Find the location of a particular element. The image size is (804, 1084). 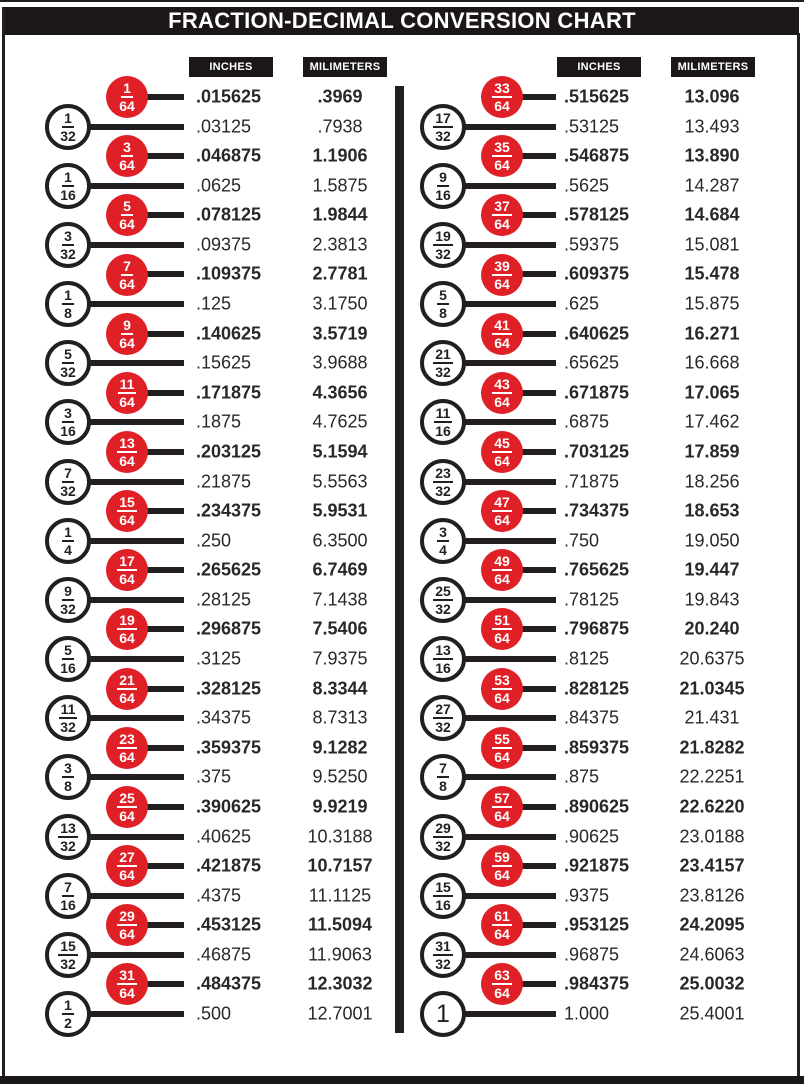

fraction-value: 7 32 is located at coordinates (68, 482).